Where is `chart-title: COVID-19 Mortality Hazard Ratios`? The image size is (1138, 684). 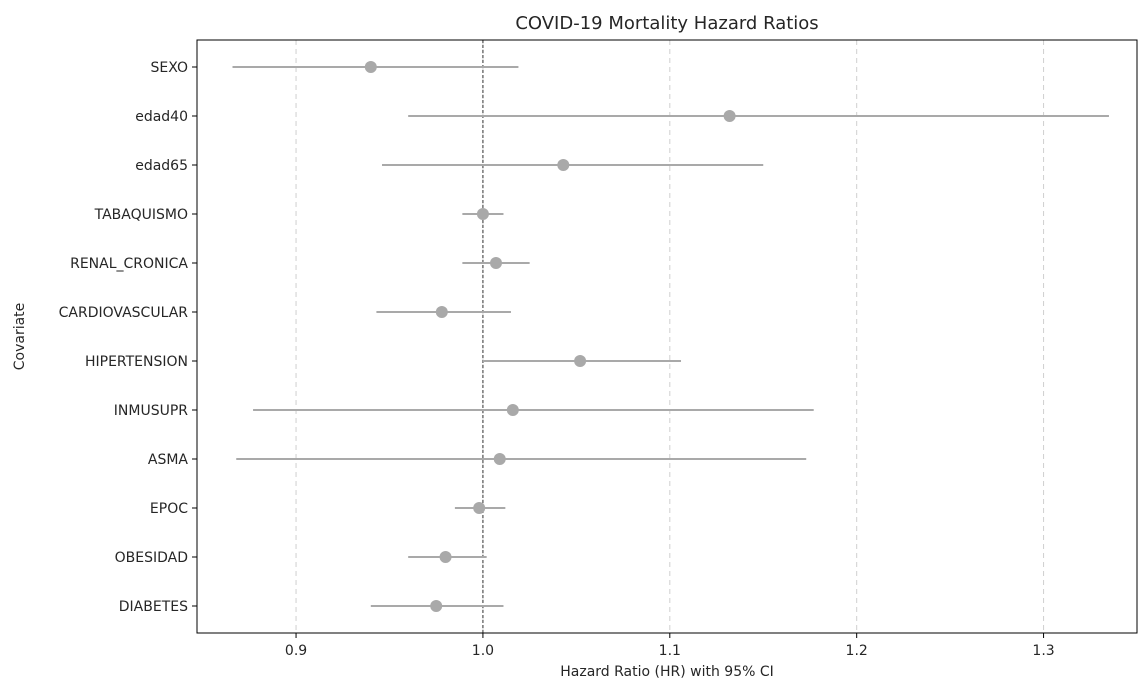 chart-title: COVID-19 Mortality Hazard Ratios is located at coordinates (666, 23).